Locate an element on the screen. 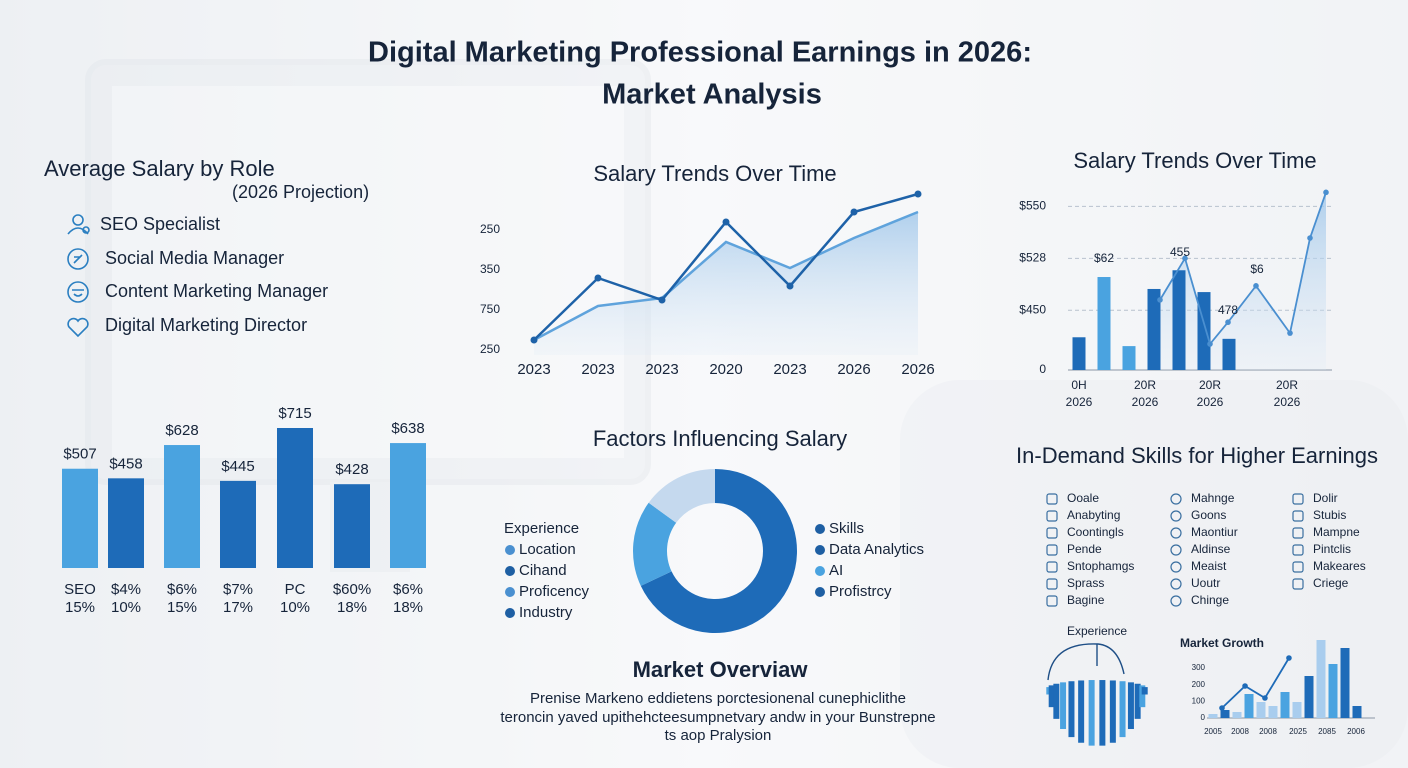  skill: Anabyting is located at coordinates (1093, 515).